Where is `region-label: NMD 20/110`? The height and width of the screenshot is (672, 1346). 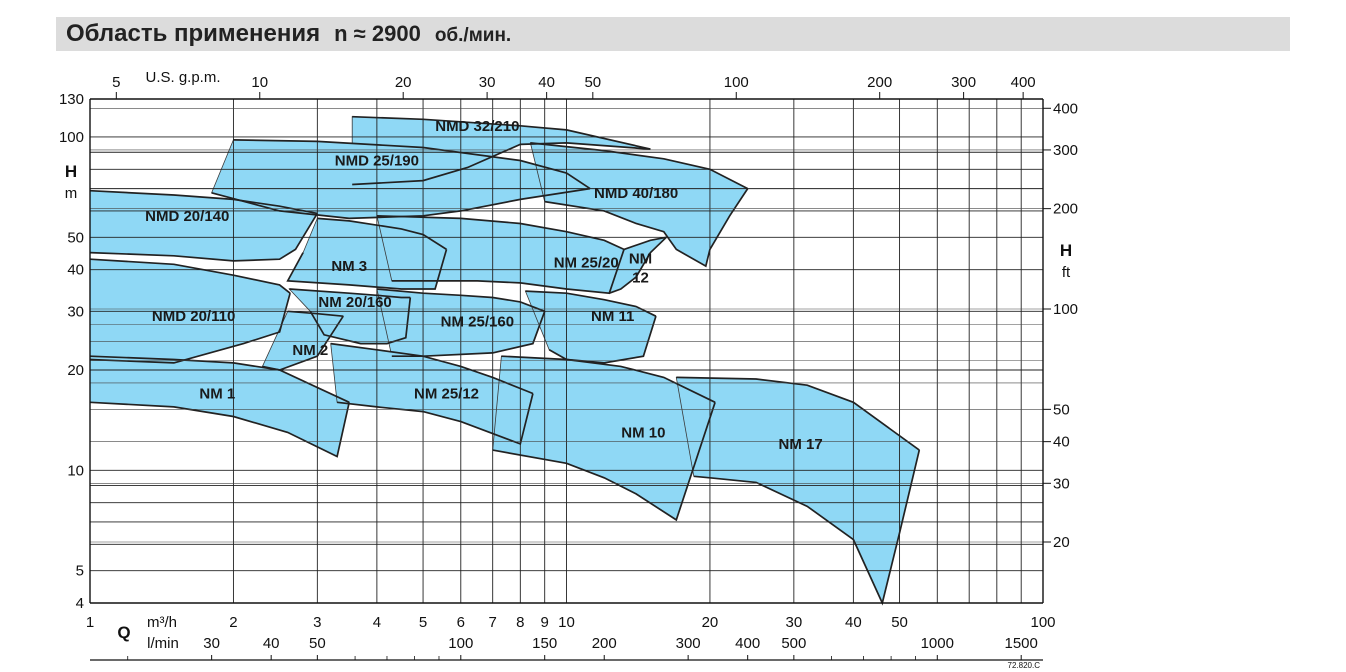
region-label: NMD 20/110 is located at coordinates (193, 316).